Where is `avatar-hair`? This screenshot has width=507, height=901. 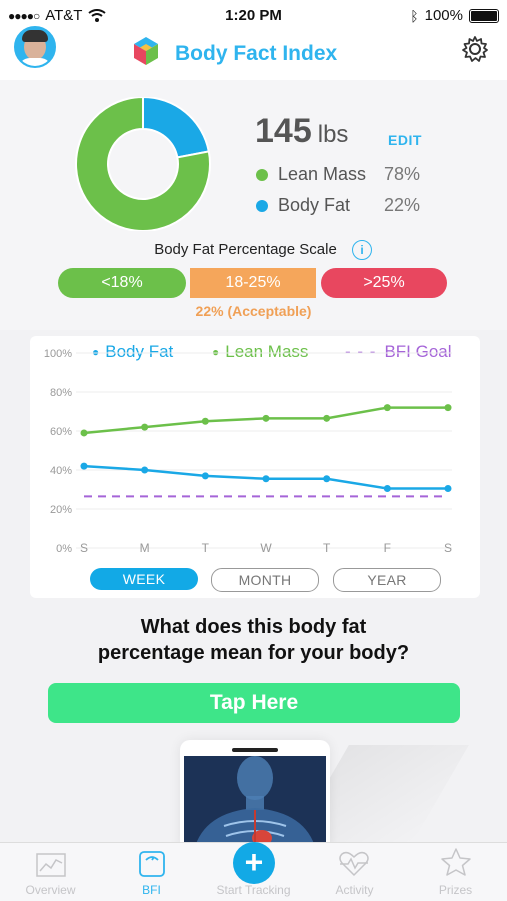
avatar-hair is located at coordinates (35, 36).